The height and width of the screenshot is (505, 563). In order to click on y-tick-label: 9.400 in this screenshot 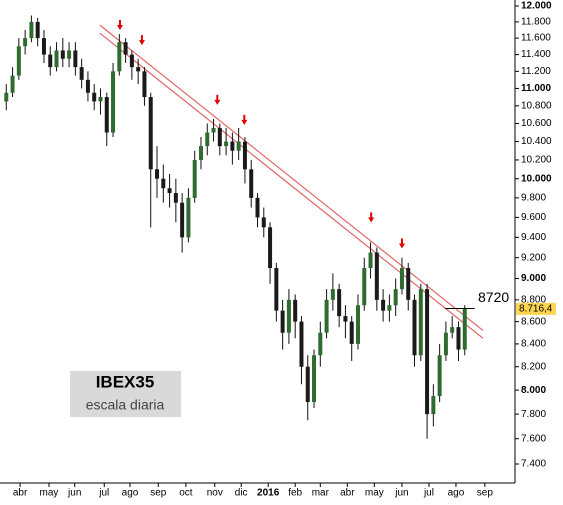, I will do `click(533, 237)`.